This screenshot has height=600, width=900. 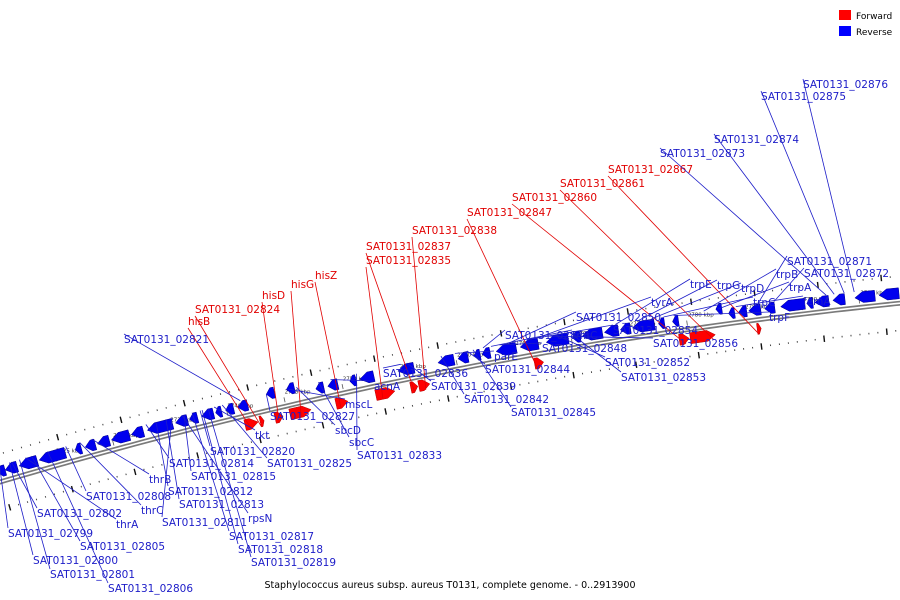 I want to click on gene-label: SAT0131_02837, so click(x=408, y=247).